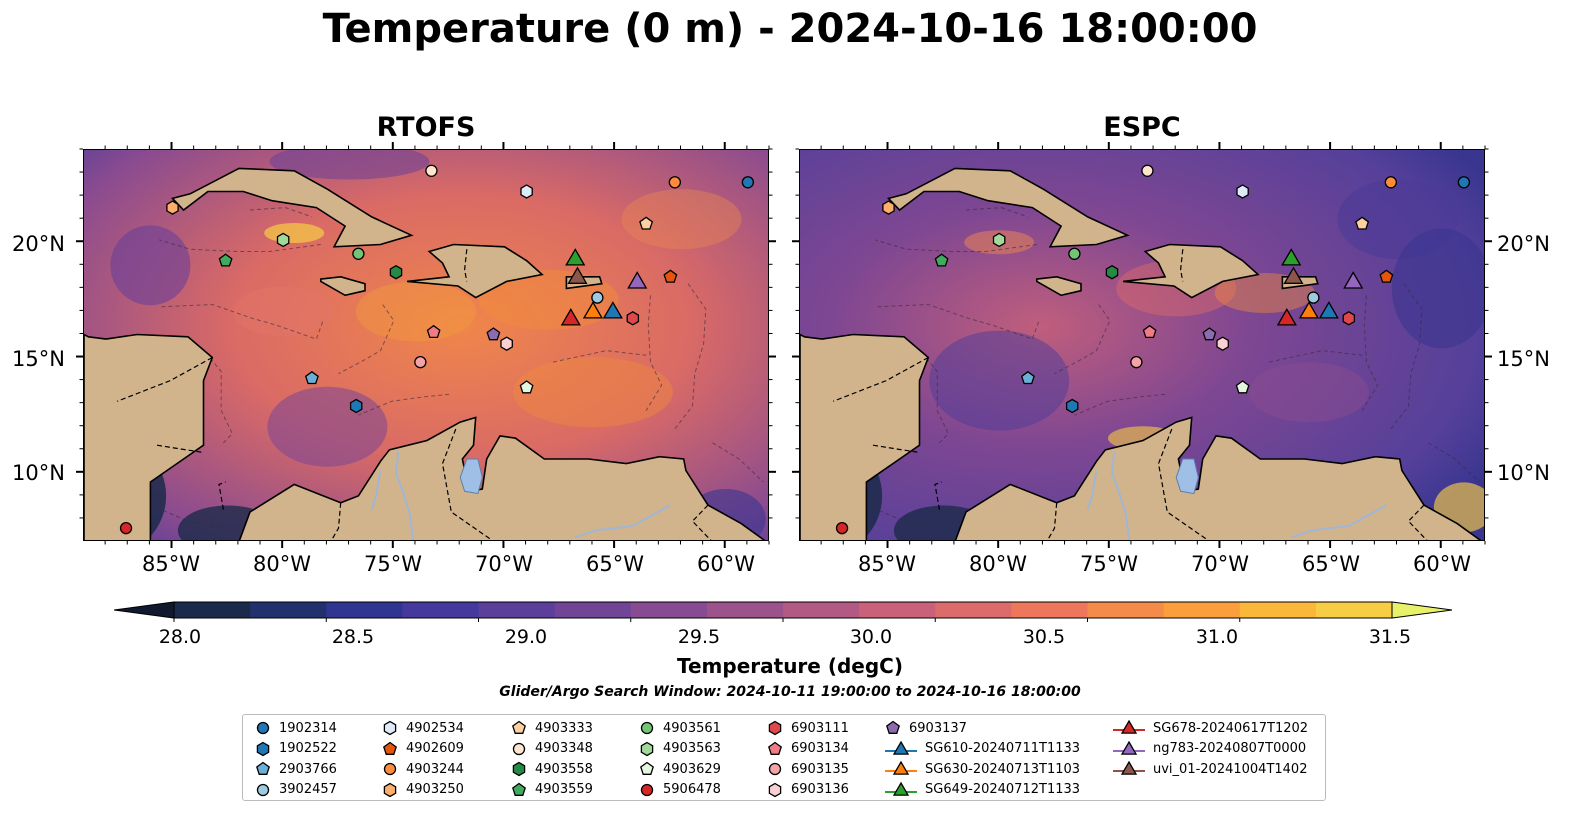 Image resolution: width=1580 pixels, height=827 pixels. I want to click on legend-item: 2903766, so click(296, 769).